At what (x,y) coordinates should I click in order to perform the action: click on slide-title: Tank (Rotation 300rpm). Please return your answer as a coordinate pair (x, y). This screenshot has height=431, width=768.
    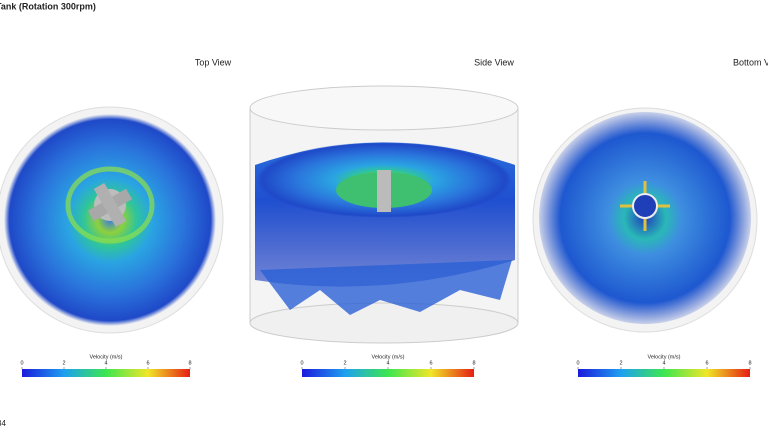
    Looking at the image, I should click on (48, 6).